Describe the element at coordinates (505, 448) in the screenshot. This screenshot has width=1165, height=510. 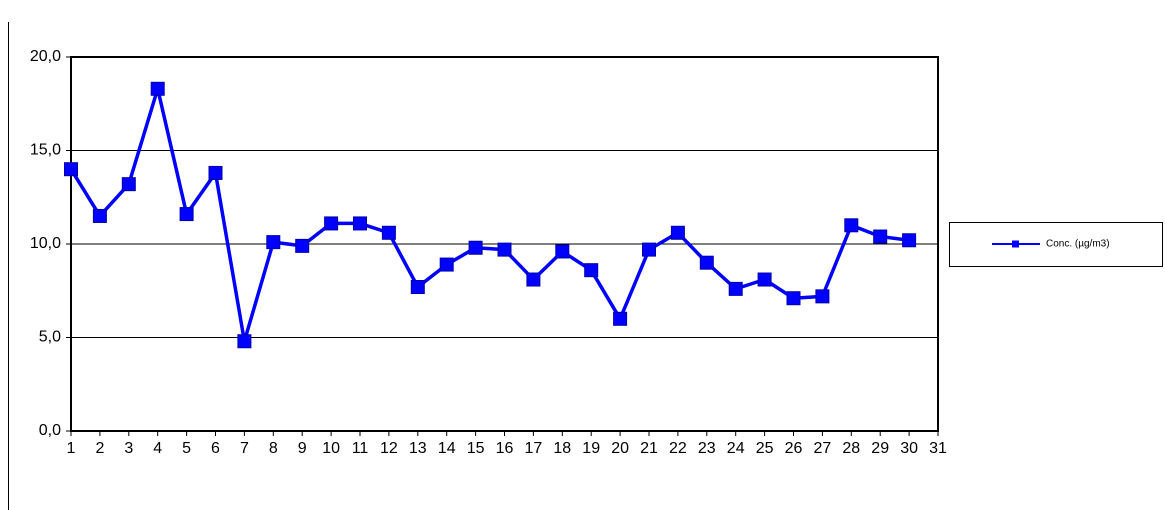
I see `x-tick-label: 16` at that location.